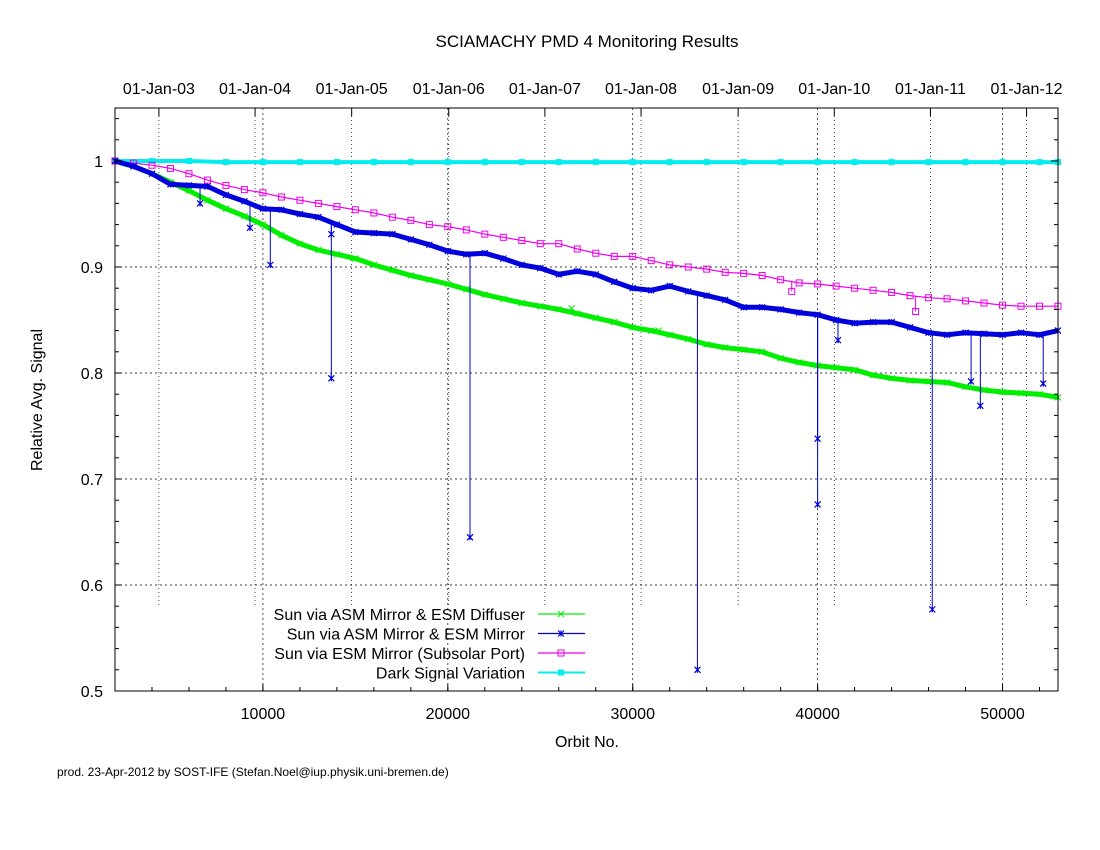 This screenshot has width=1100, height=850. I want to click on y-axis-label: Relative Avg. Signal, so click(37, 400).